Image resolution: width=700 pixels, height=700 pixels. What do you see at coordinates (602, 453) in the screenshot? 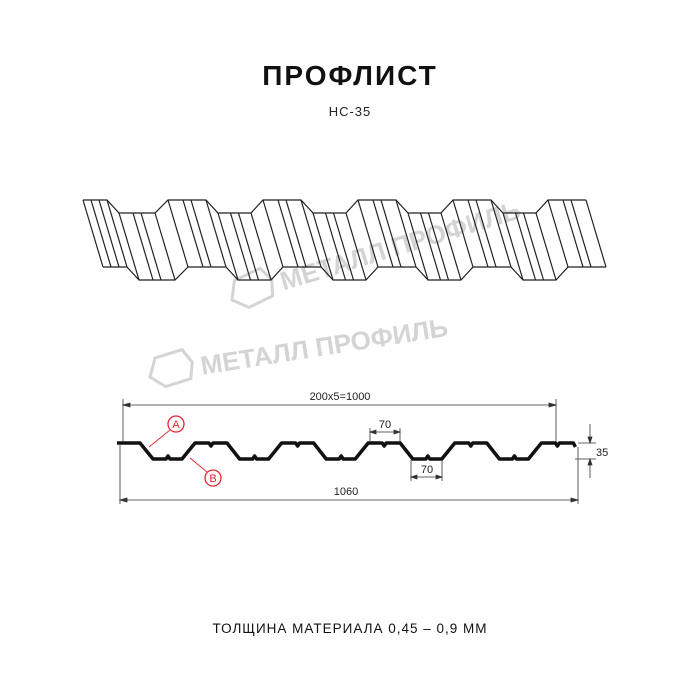
I see `dim-label-height: 35` at bounding box center [602, 453].